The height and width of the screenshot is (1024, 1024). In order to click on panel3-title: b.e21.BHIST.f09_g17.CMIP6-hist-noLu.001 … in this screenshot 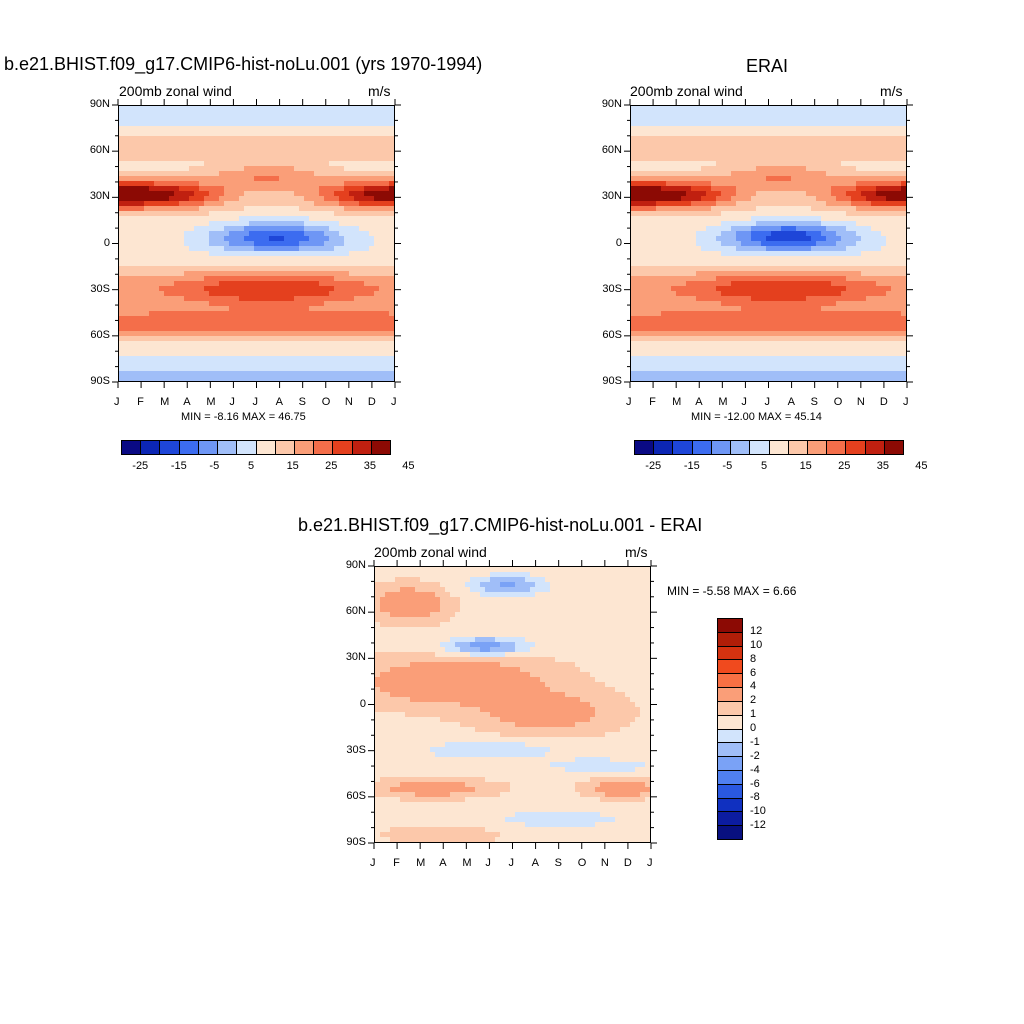, I will do `click(500, 525)`.